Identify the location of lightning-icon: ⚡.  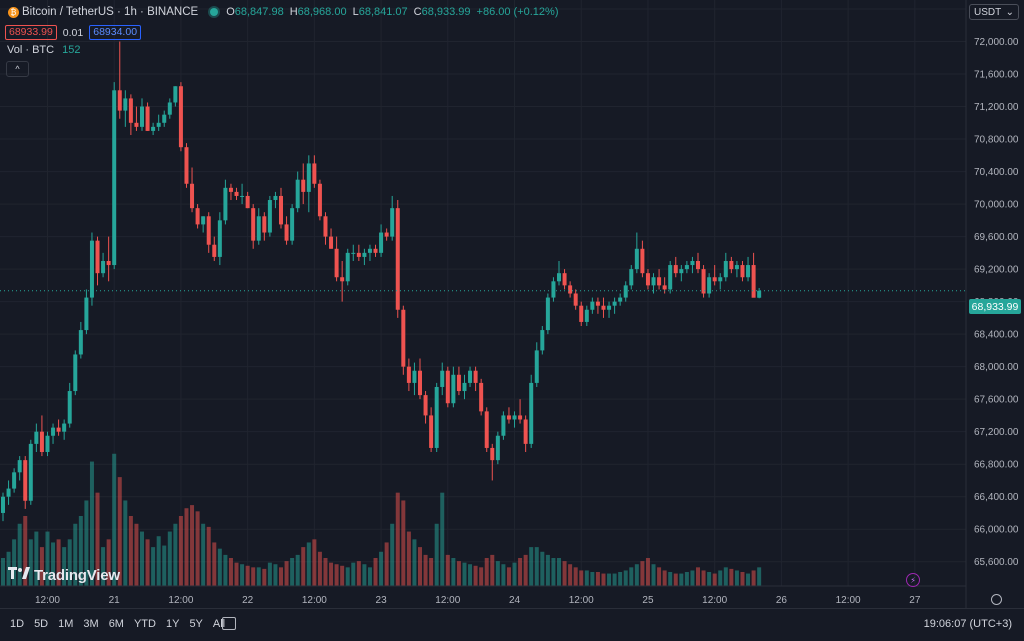
(913, 580).